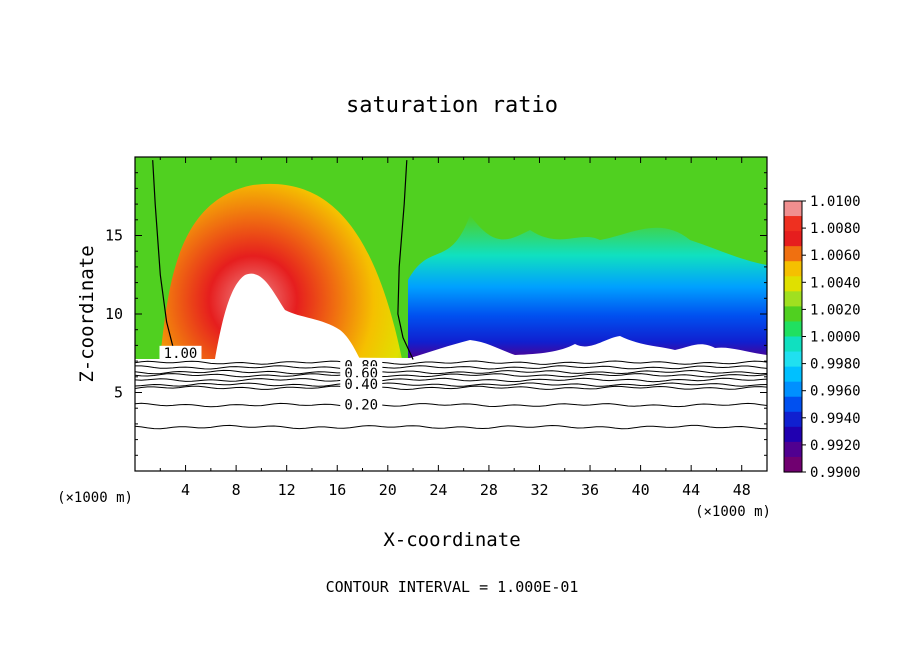  Describe the element at coordinates (742, 490) in the screenshot. I see `x-tick-label: 48` at that location.